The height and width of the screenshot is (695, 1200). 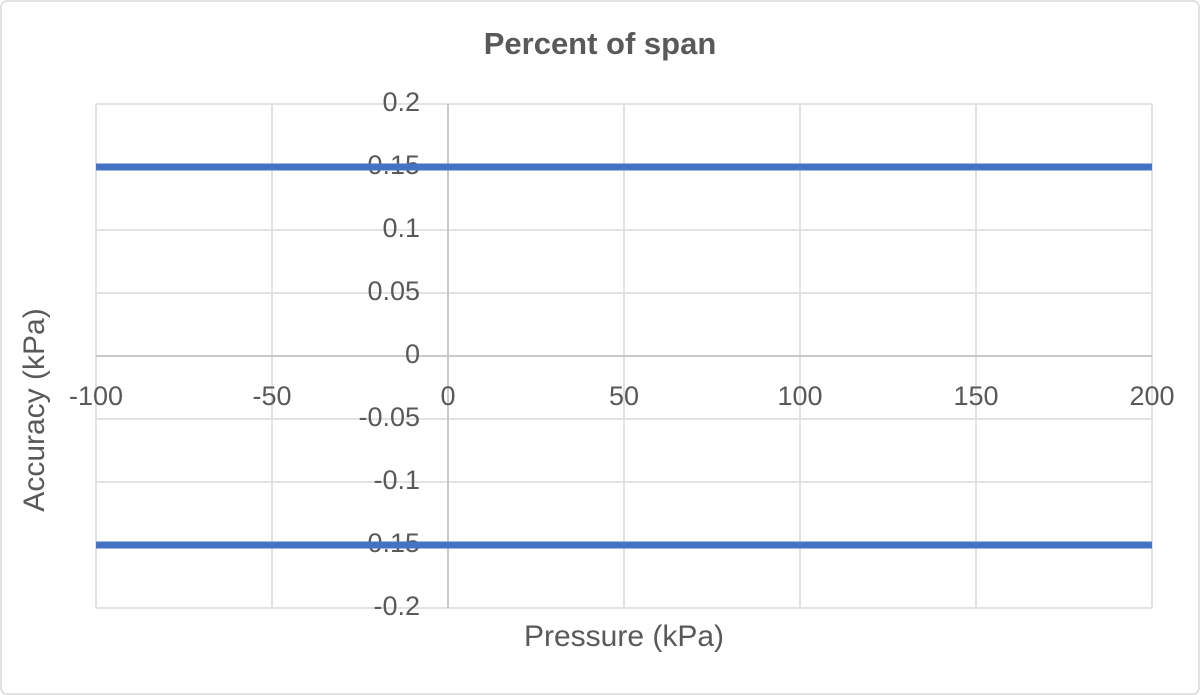 What do you see at coordinates (447, 396) in the screenshot?
I see `x-tick-label: 0` at bounding box center [447, 396].